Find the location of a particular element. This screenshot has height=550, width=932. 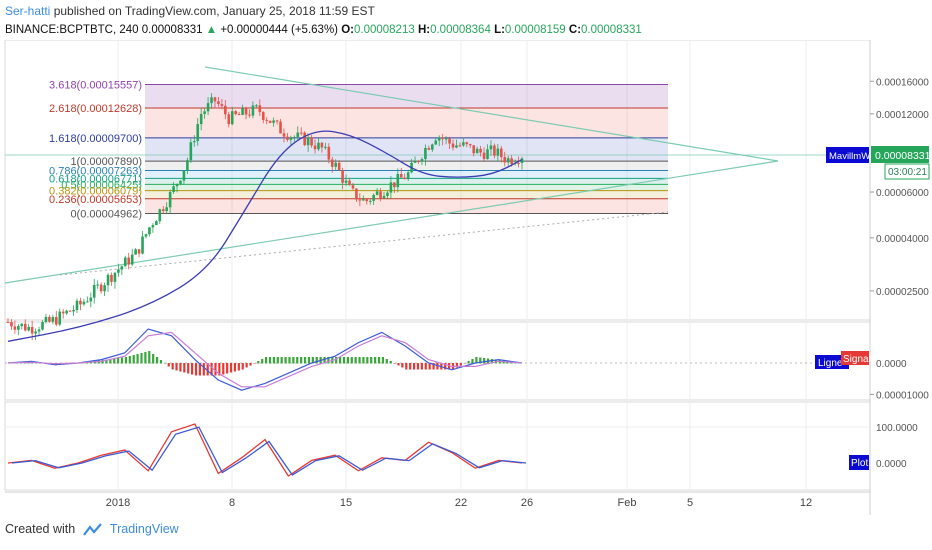

x-tick-3: 22 is located at coordinates (461, 503).